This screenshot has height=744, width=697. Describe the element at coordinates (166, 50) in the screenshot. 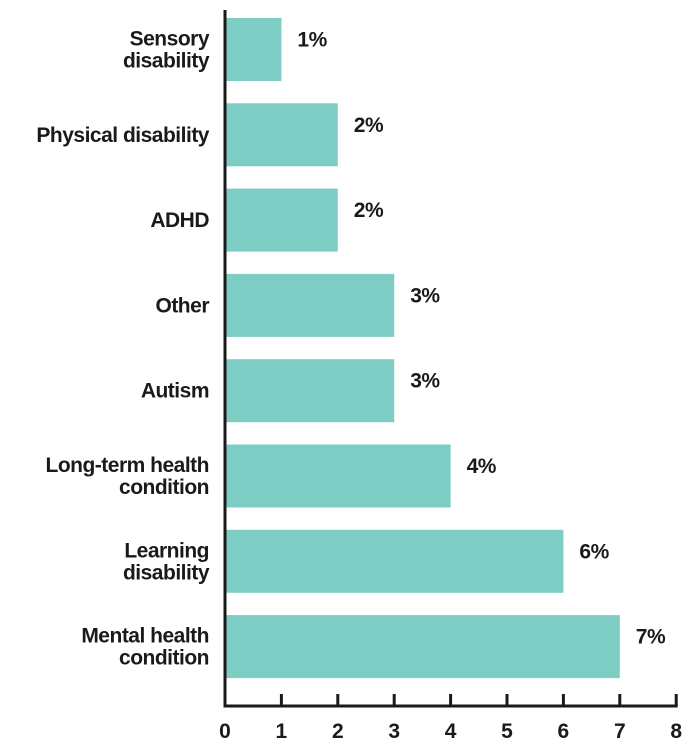

I see `category-label-sensory-disability: Sensory disability` at that location.